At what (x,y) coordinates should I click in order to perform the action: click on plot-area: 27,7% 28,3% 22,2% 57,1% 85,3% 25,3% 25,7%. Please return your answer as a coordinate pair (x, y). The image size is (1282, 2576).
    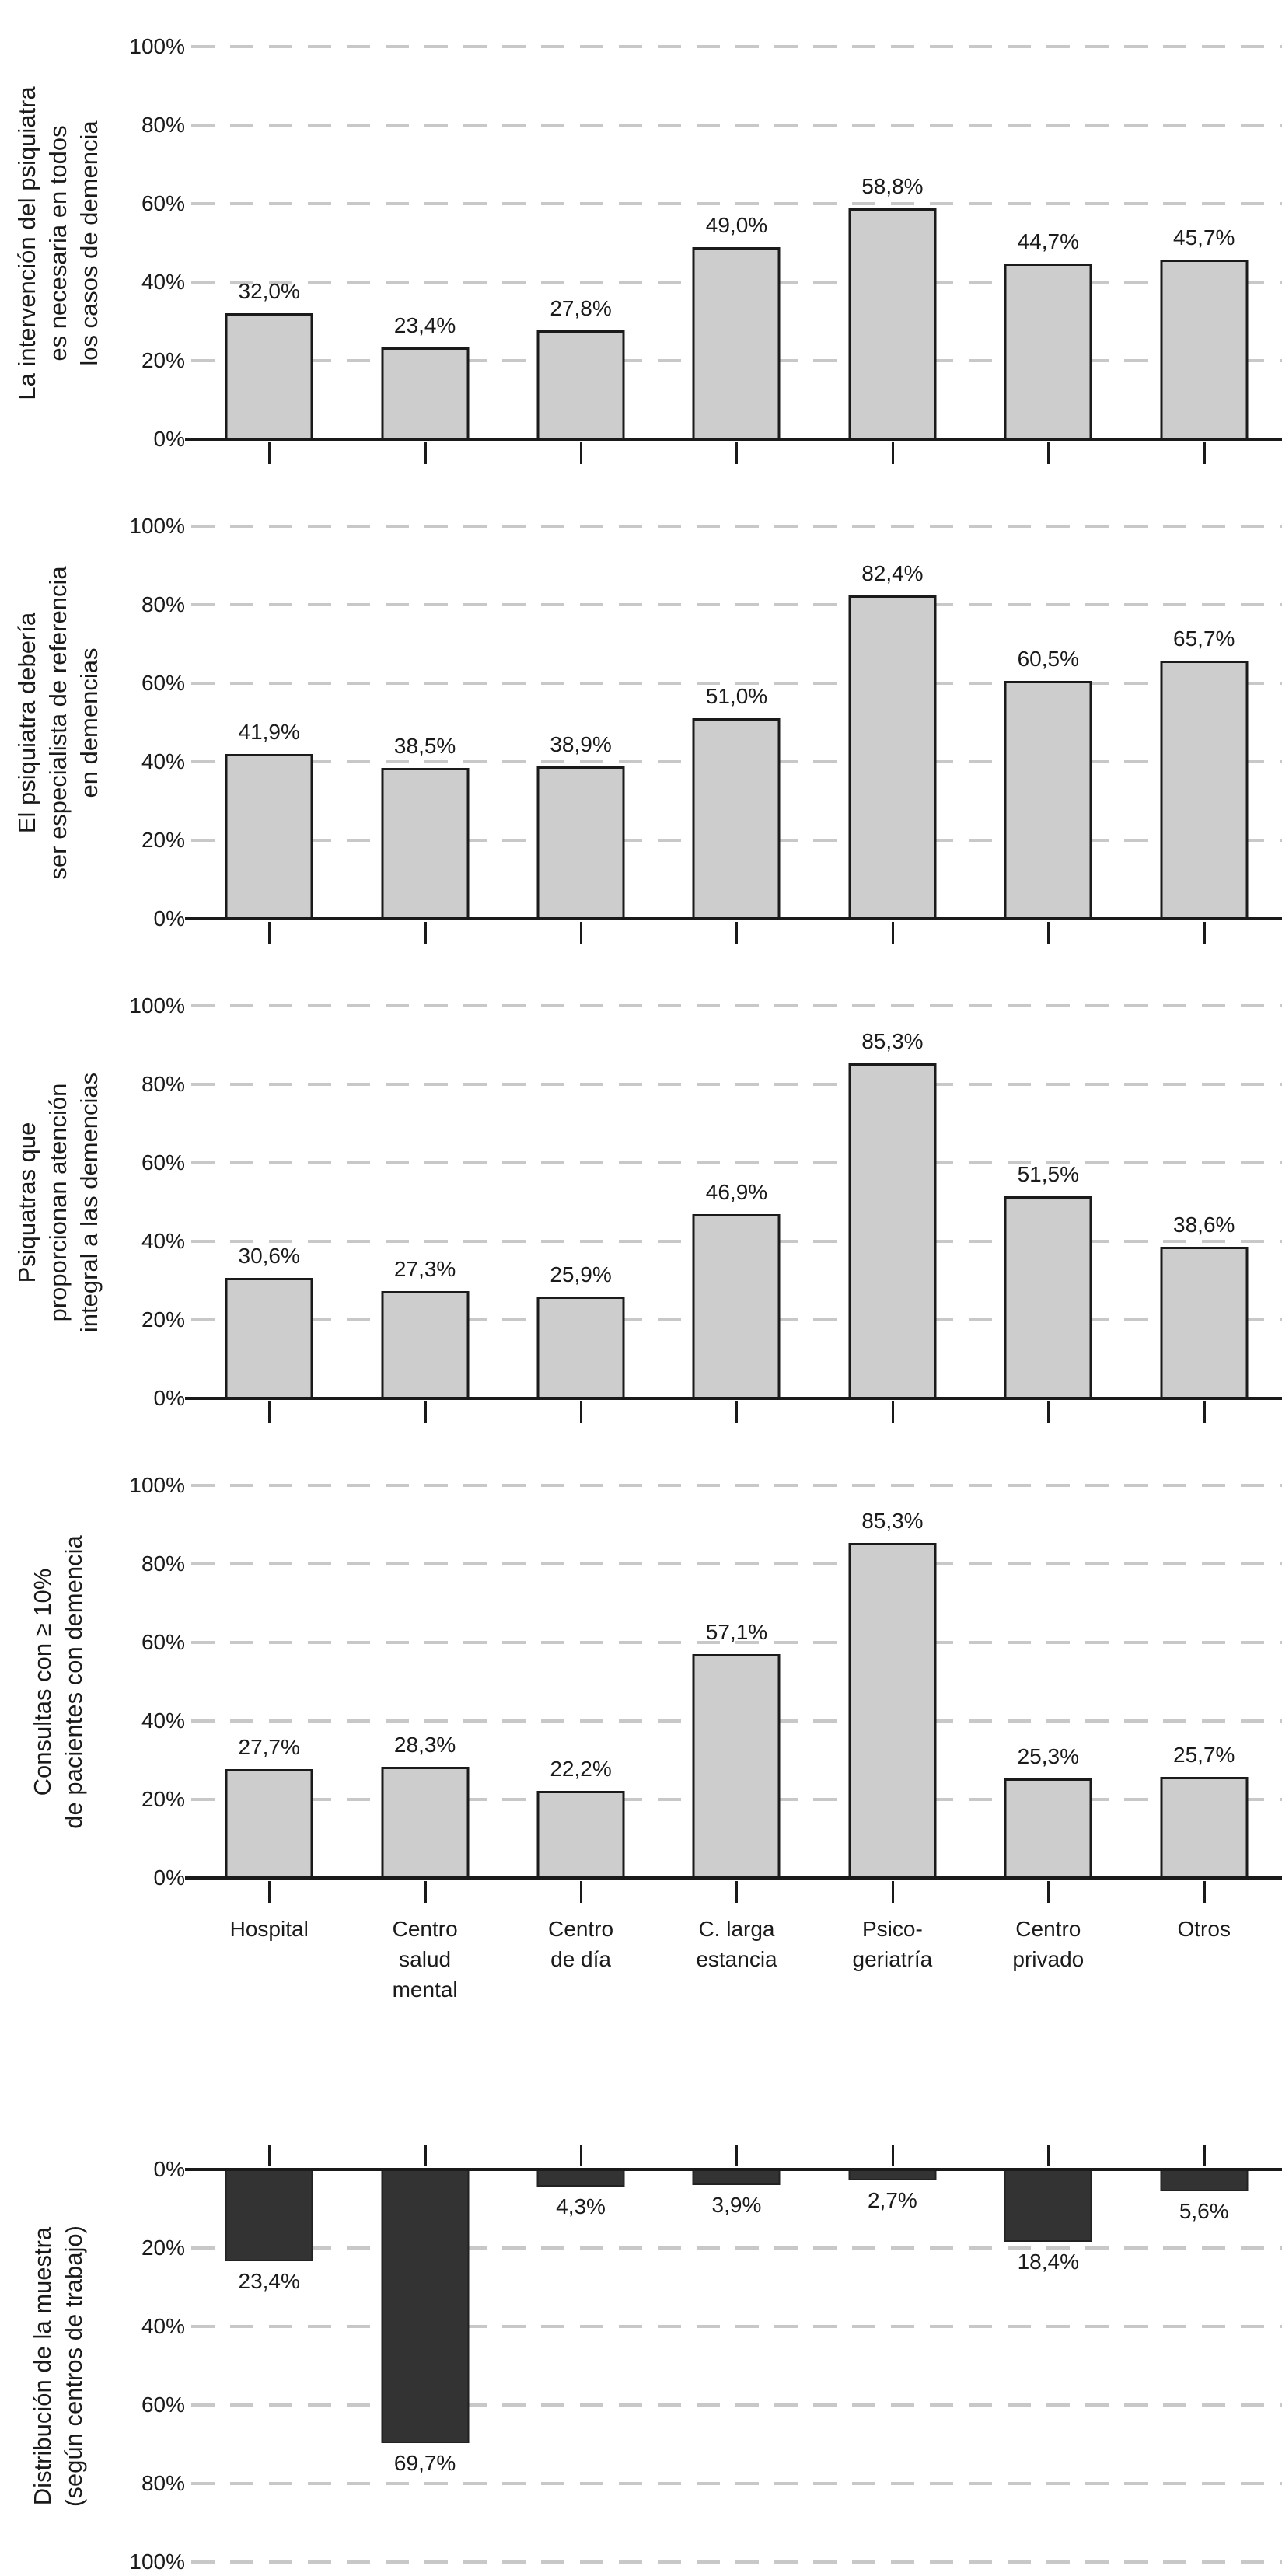
    Looking at the image, I should click on (733, 1693).